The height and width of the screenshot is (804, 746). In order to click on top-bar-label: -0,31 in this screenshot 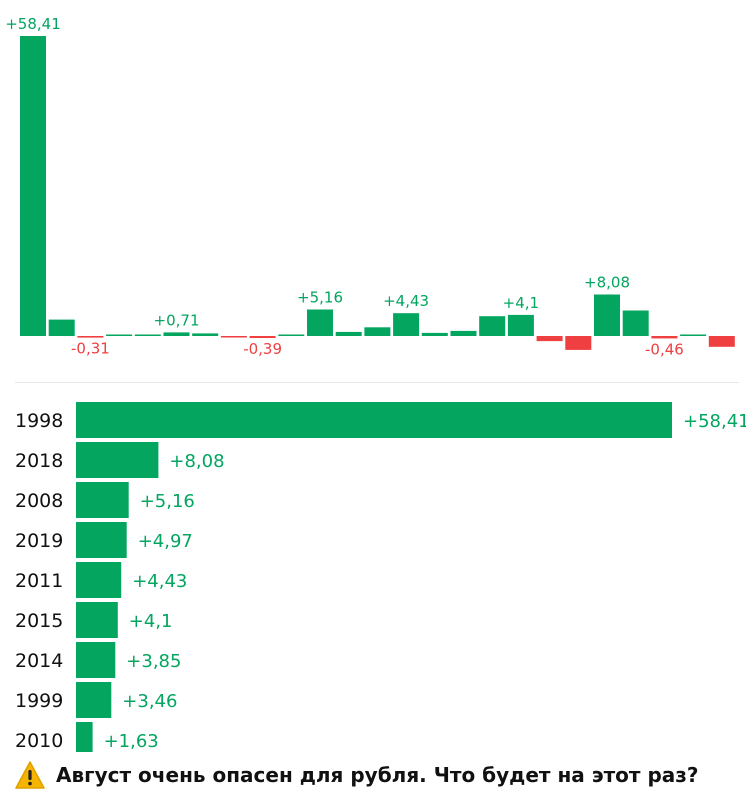, I will do `click(90, 349)`.